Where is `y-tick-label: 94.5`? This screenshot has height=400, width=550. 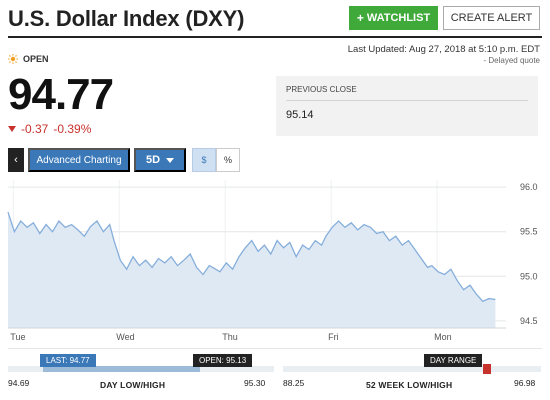
y-tick-label: 94.5 is located at coordinates (529, 321).